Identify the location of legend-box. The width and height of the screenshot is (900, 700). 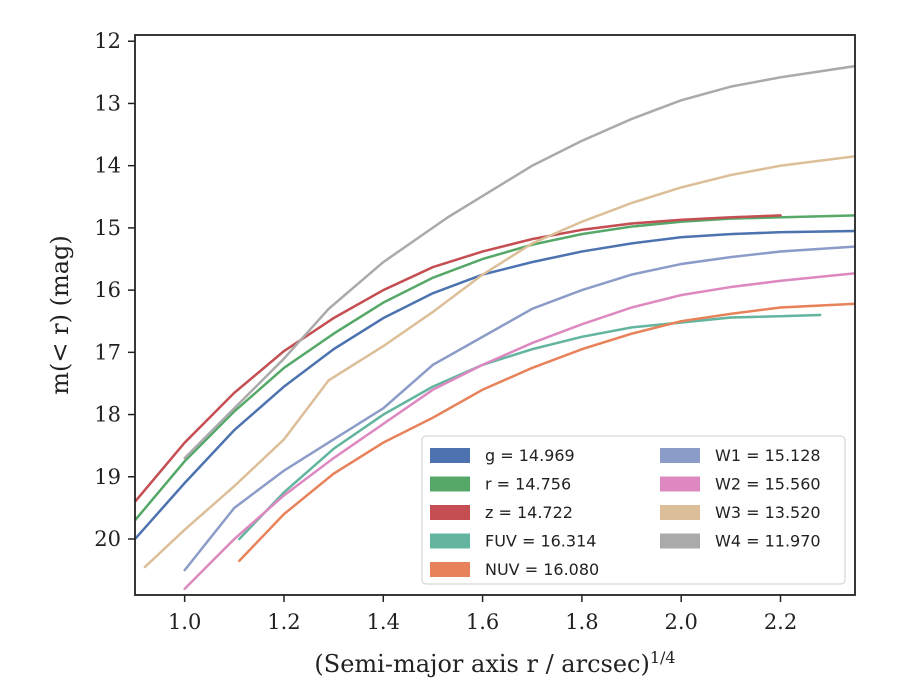
(633, 510).